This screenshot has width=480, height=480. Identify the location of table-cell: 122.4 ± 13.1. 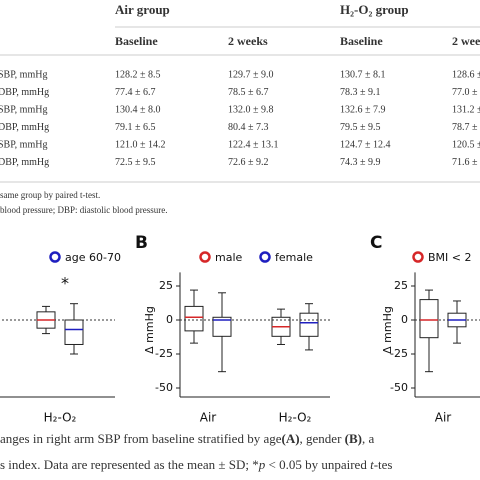
(253, 144).